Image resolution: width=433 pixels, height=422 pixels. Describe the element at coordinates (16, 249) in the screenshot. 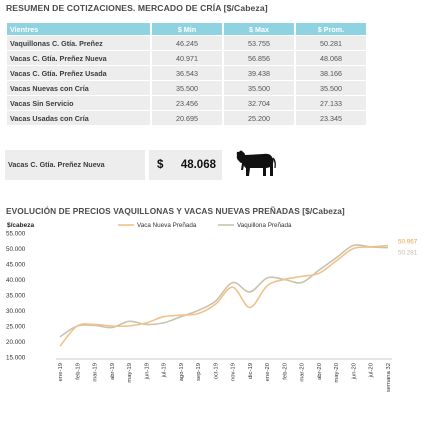

I see `y-tick-label: 50.000` at that location.